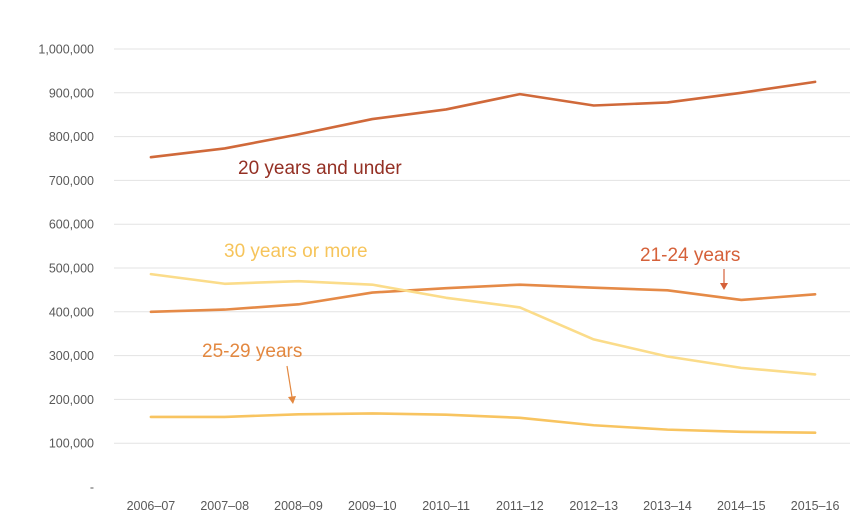 The width and height of the screenshot is (850, 516). Describe the element at coordinates (224, 506) in the screenshot. I see `x-tick-label: 2007–08` at that location.